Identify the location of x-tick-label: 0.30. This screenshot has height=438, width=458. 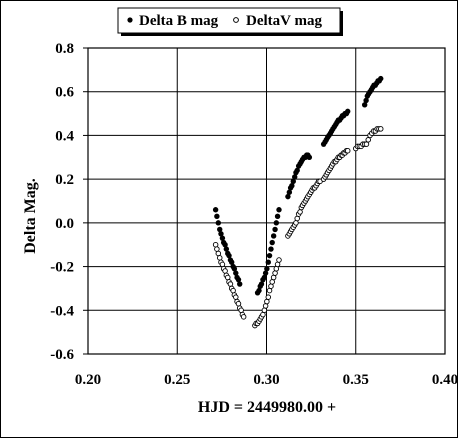
(266, 380).